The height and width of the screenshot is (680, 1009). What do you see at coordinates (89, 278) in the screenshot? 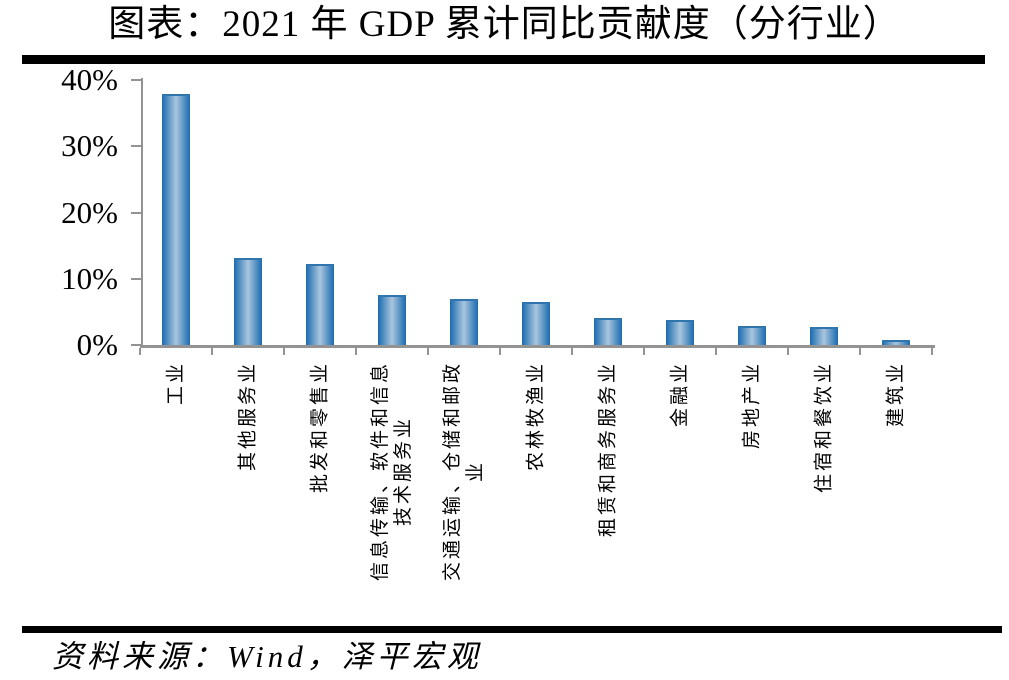
I see `y-axis-tick-label: 10%` at bounding box center [89, 278].